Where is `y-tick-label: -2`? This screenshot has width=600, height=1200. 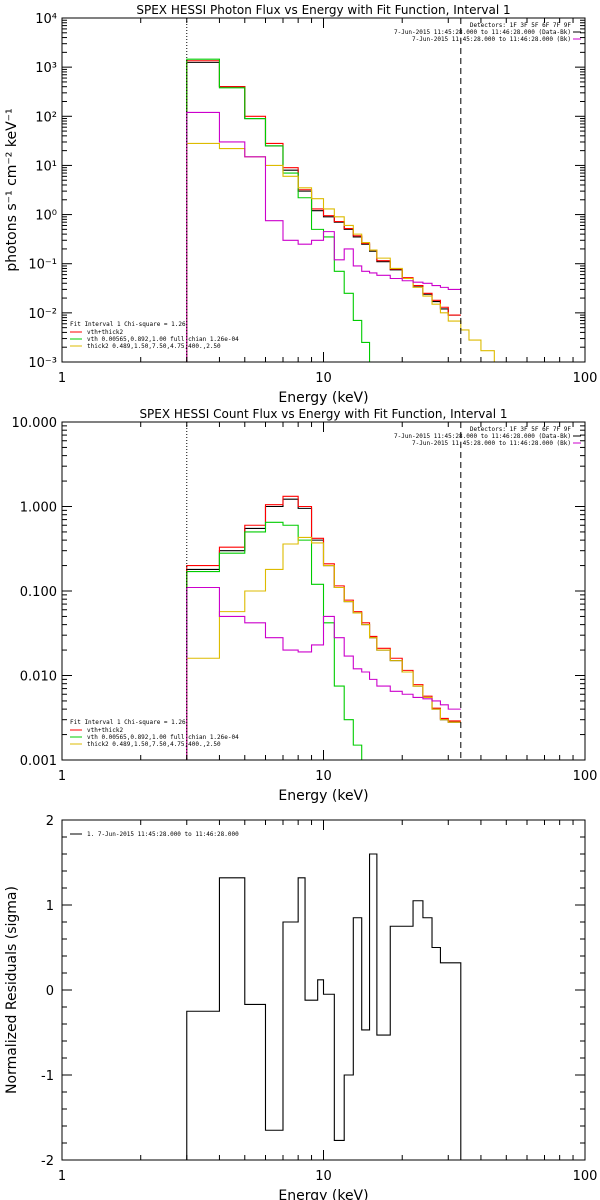 y-tick-label: -2 is located at coordinates (47, 1161).